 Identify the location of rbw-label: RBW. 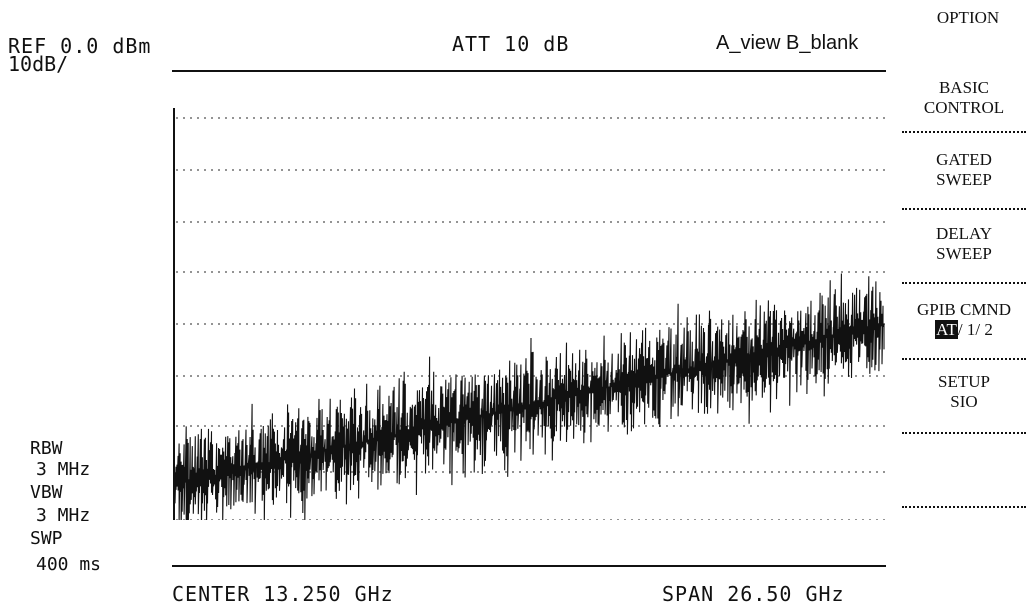
(46, 448).